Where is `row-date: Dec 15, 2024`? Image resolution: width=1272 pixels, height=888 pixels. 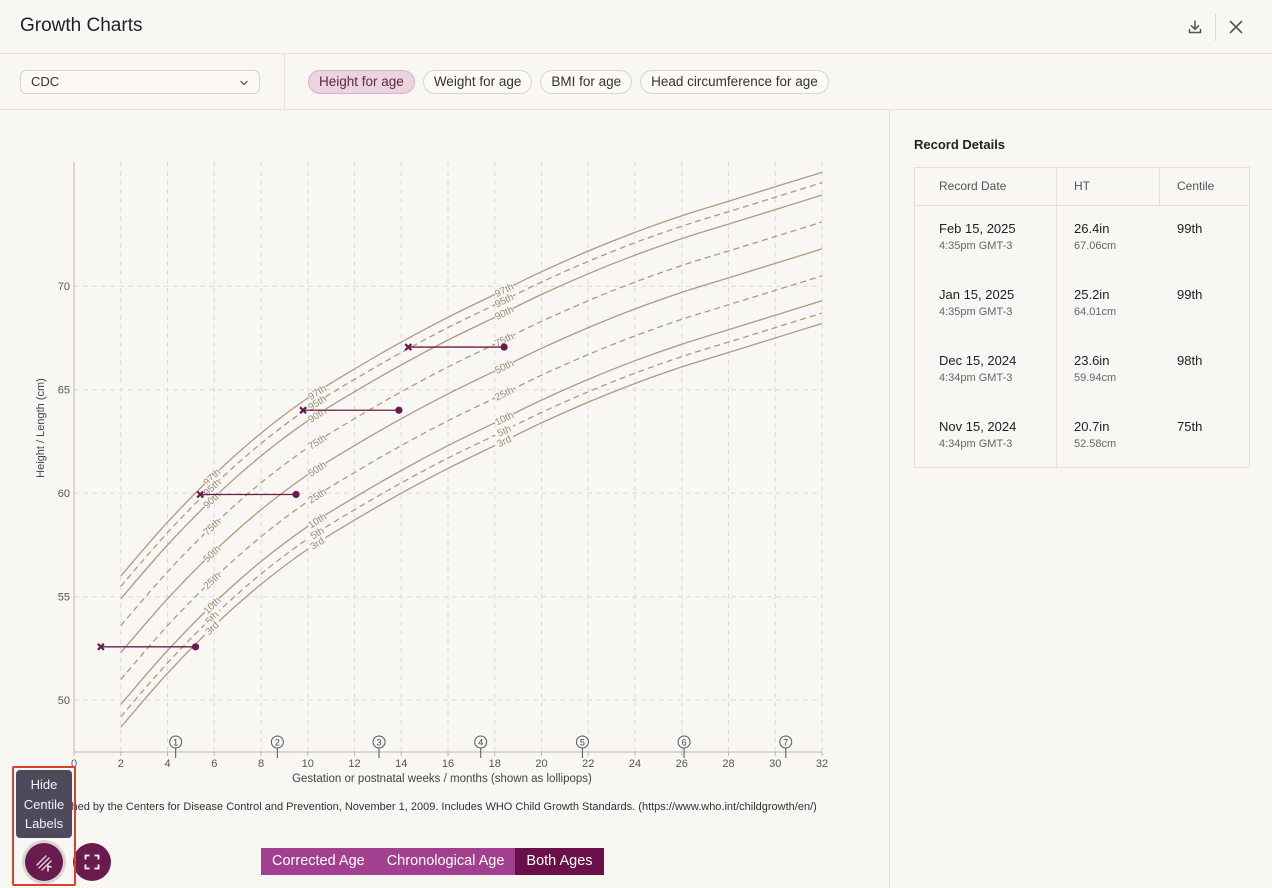 row-date: Dec 15, 2024 is located at coordinates (978, 360).